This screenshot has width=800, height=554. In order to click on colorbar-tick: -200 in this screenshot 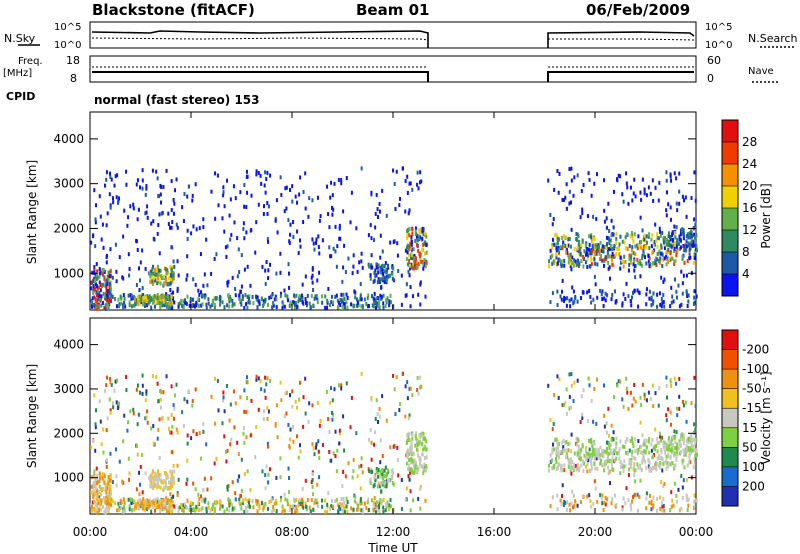, I will do `click(755, 350)`.